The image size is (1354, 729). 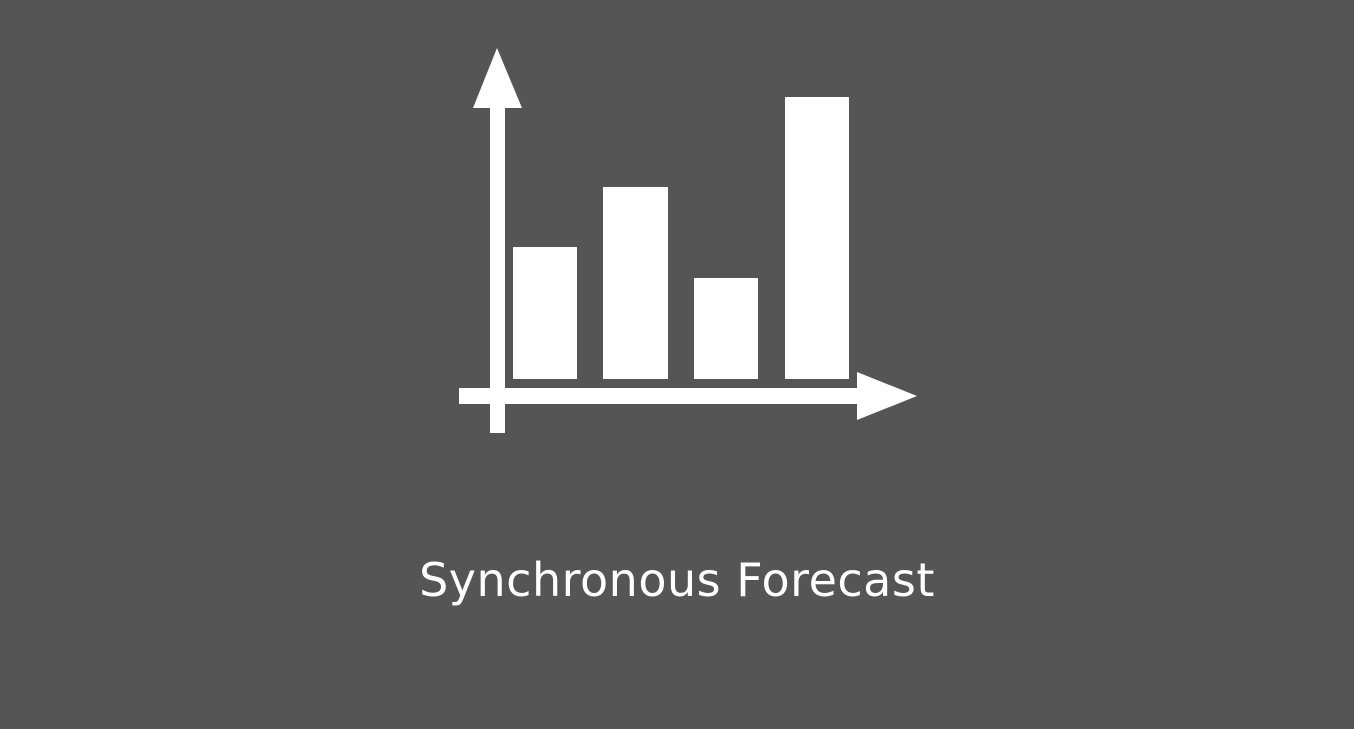 I want to click on x-axis-line, so click(x=660, y=396).